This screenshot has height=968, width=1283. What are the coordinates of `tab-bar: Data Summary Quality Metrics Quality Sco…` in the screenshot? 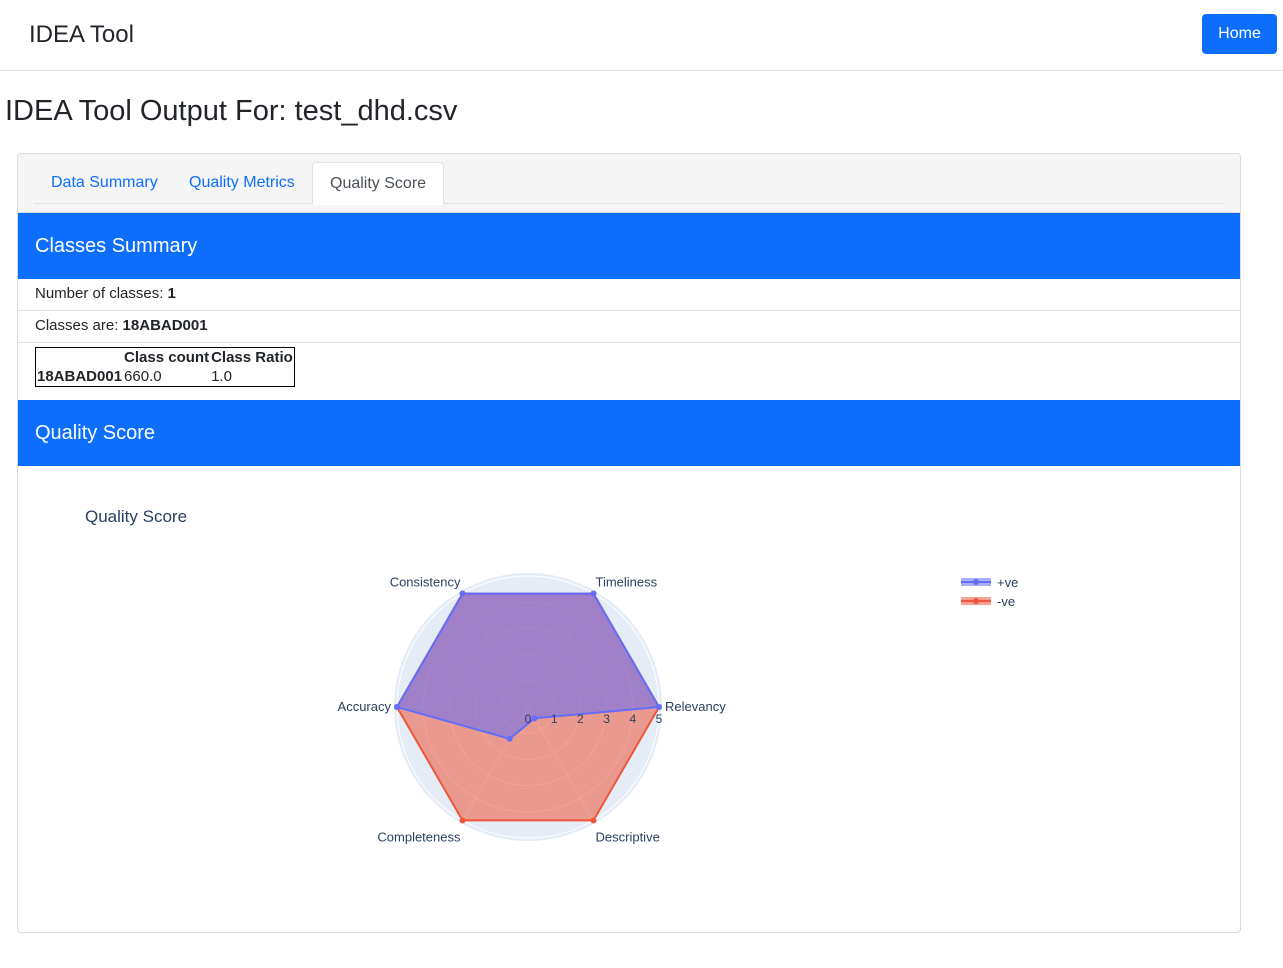 It's located at (629, 183).